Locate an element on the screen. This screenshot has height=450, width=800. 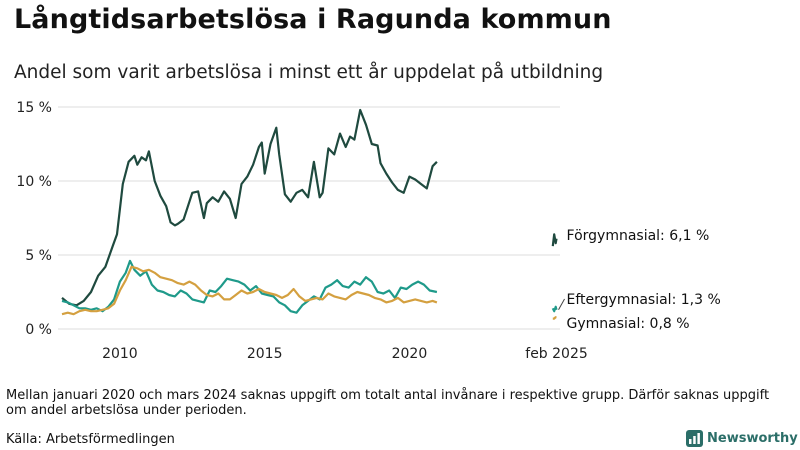
brand-name: Newsworthy is located at coordinates (752, 438).